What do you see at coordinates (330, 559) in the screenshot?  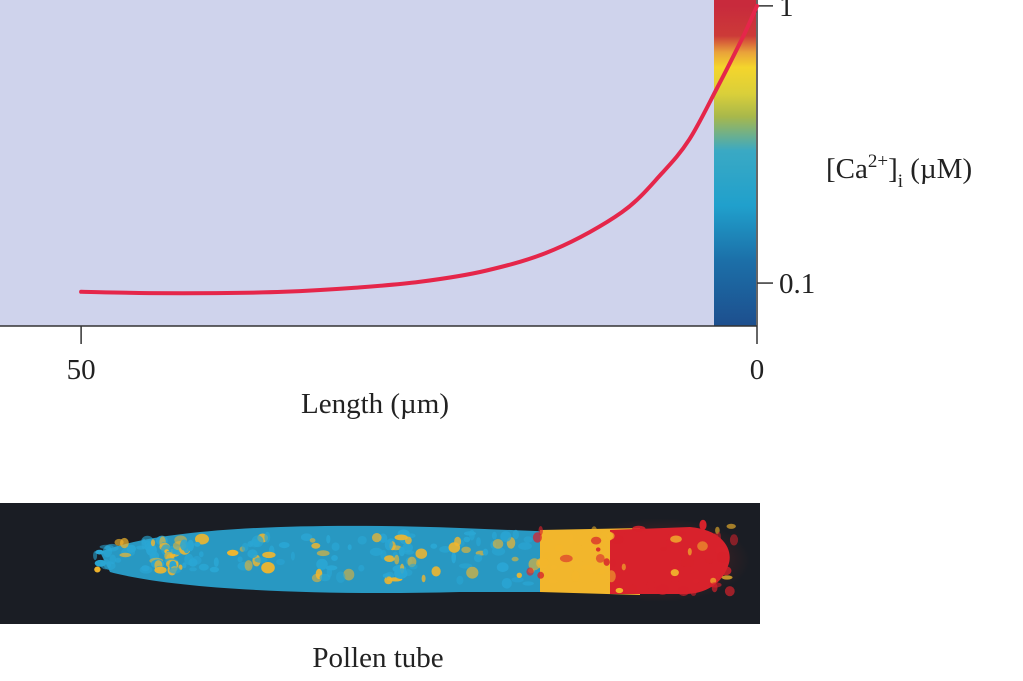 I see `tube-shank` at bounding box center [330, 559].